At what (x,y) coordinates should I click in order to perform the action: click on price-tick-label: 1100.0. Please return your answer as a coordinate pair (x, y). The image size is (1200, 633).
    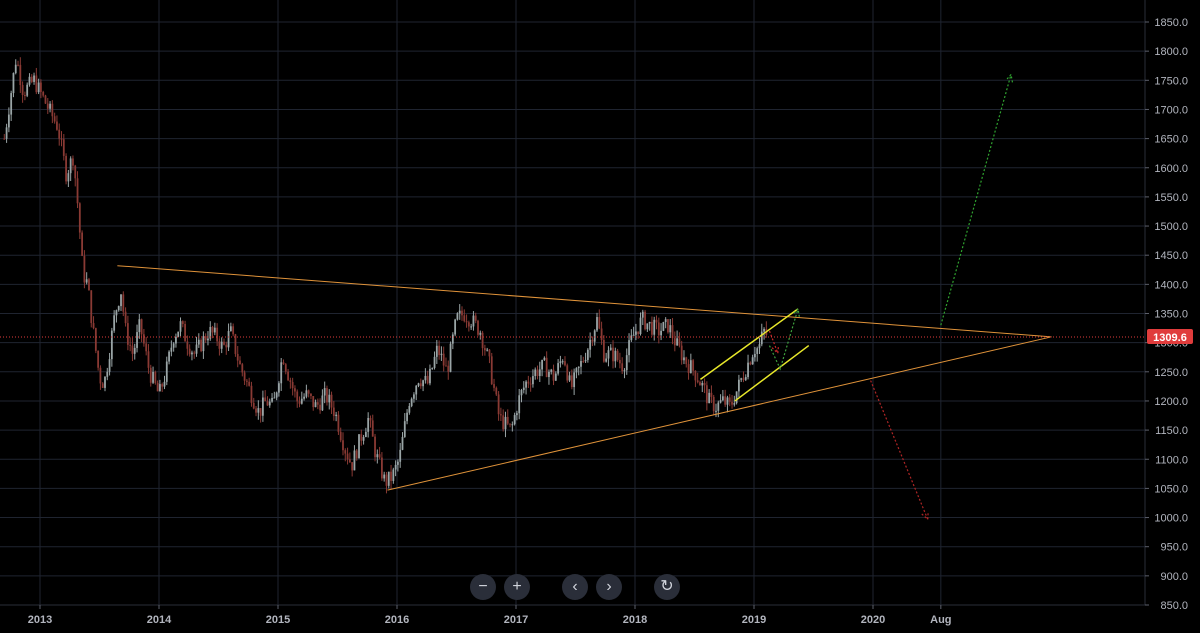
    Looking at the image, I should click on (1171, 460).